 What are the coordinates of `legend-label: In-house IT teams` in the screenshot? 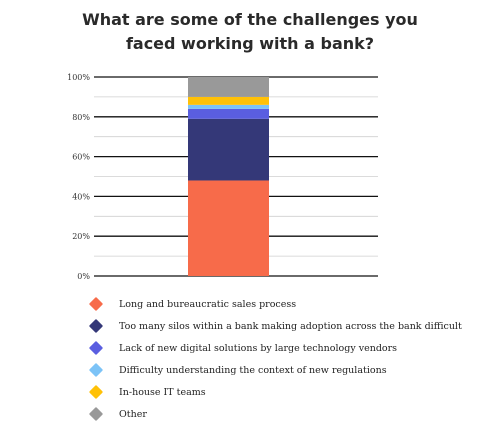 It's located at (162, 392).